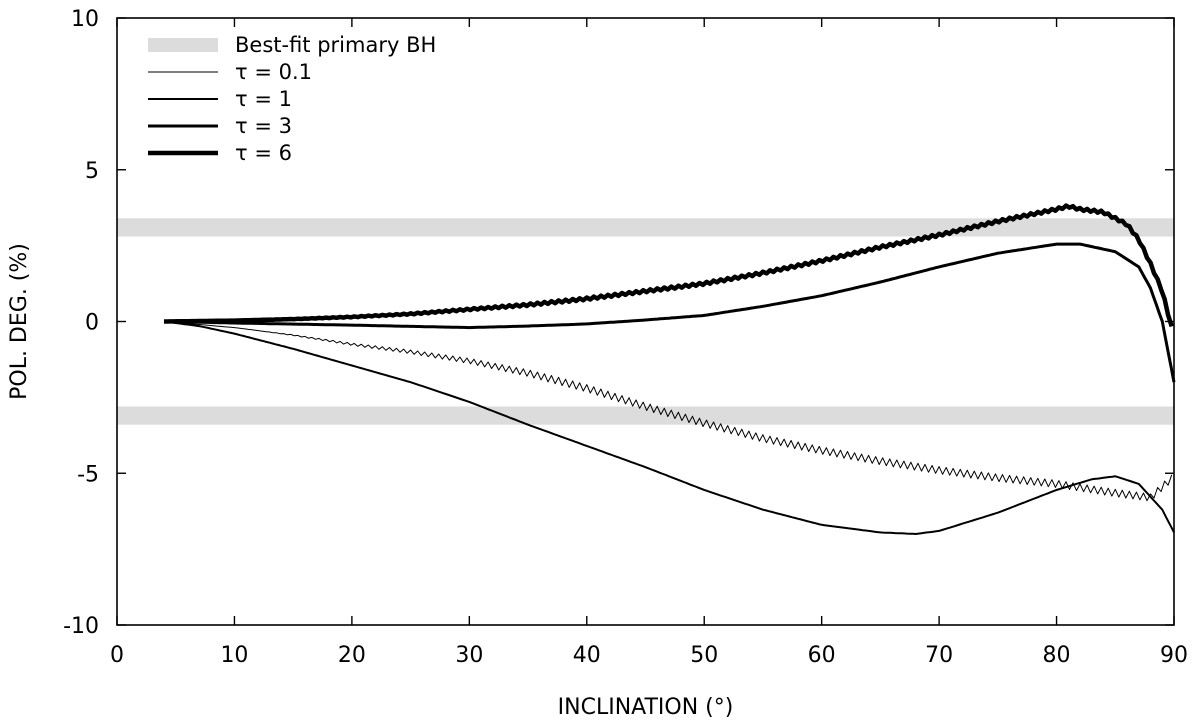  What do you see at coordinates (234, 655) in the screenshot?
I see `x-tick-label: 10` at bounding box center [234, 655].